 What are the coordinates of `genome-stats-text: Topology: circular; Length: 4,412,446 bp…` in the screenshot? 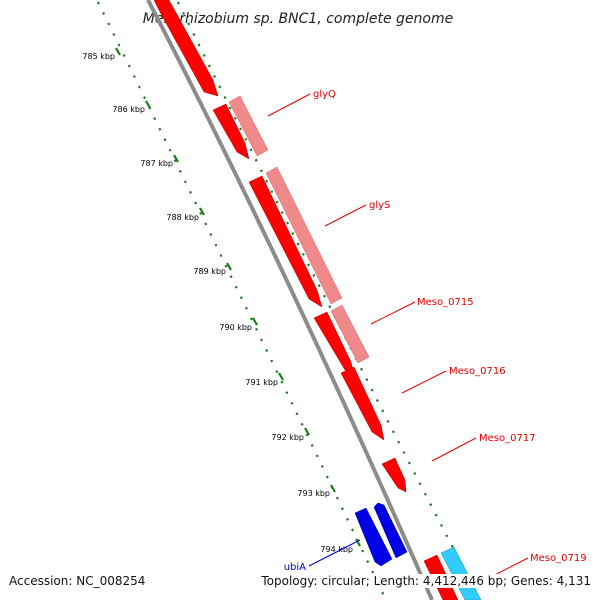 It's located at (426, 581).